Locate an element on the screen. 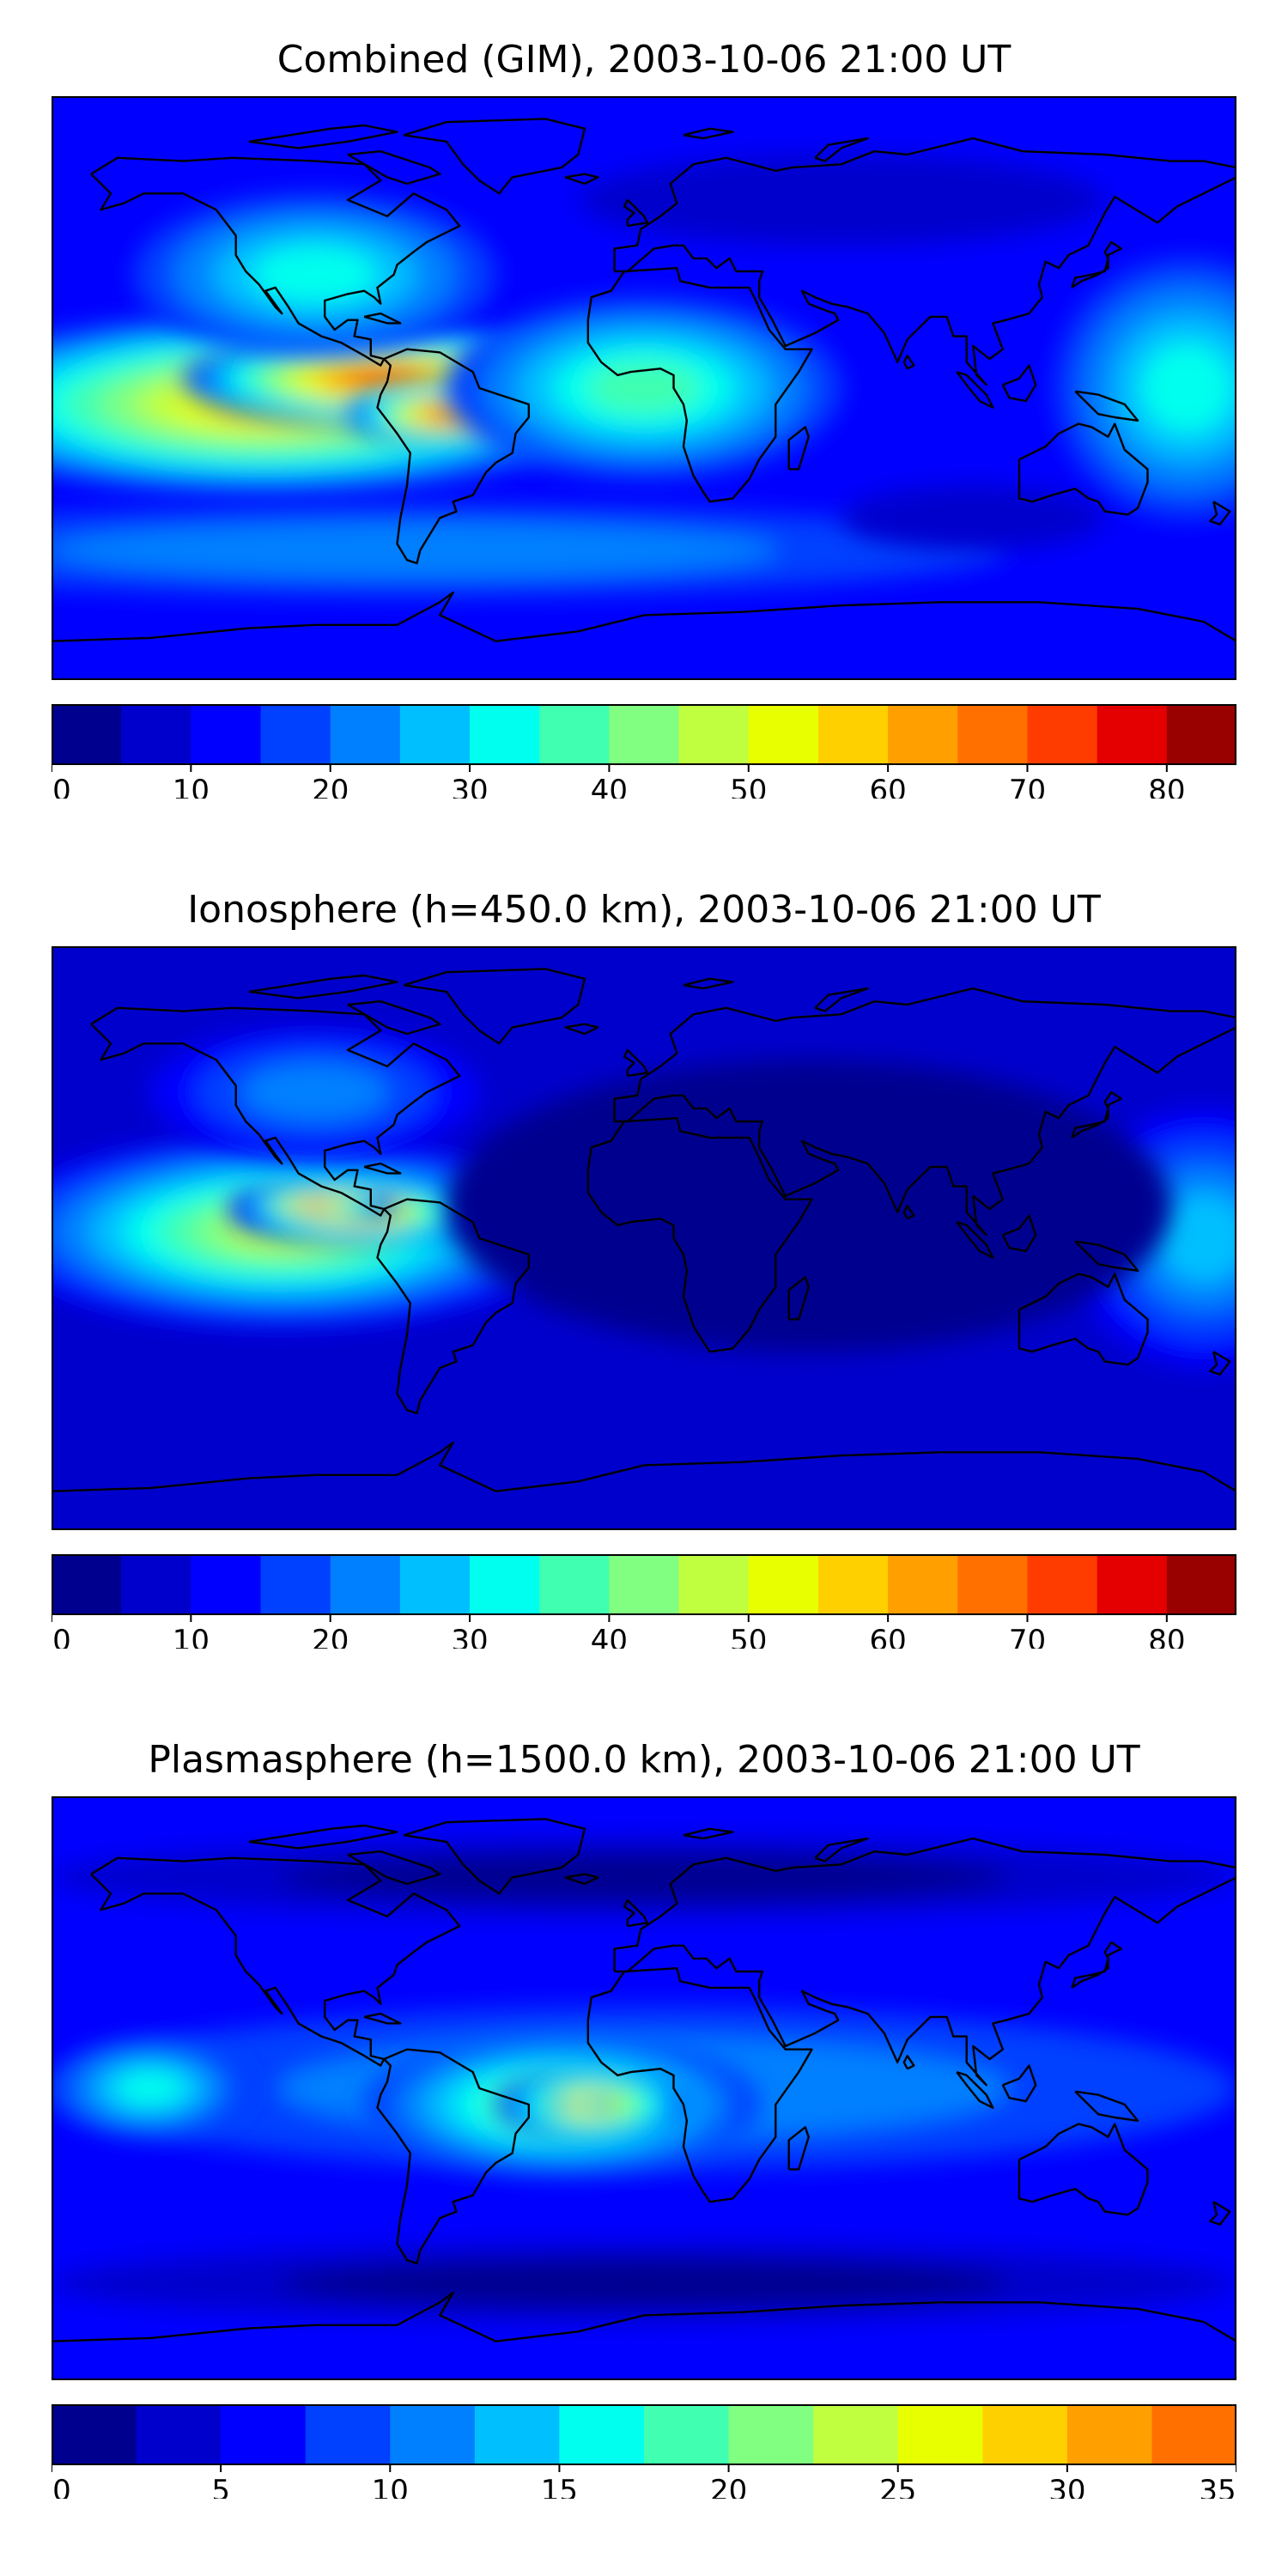  coastline-borneo is located at coordinates (1019, 2083).